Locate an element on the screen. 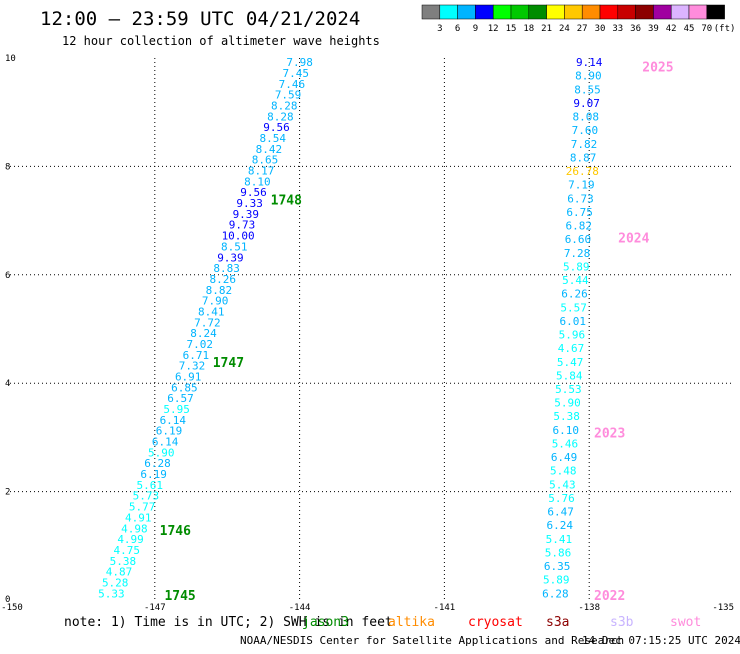 Image resolution: width=740 pixels, height=654 pixels. wave-height-value: 4.99 is located at coordinates (130, 539).